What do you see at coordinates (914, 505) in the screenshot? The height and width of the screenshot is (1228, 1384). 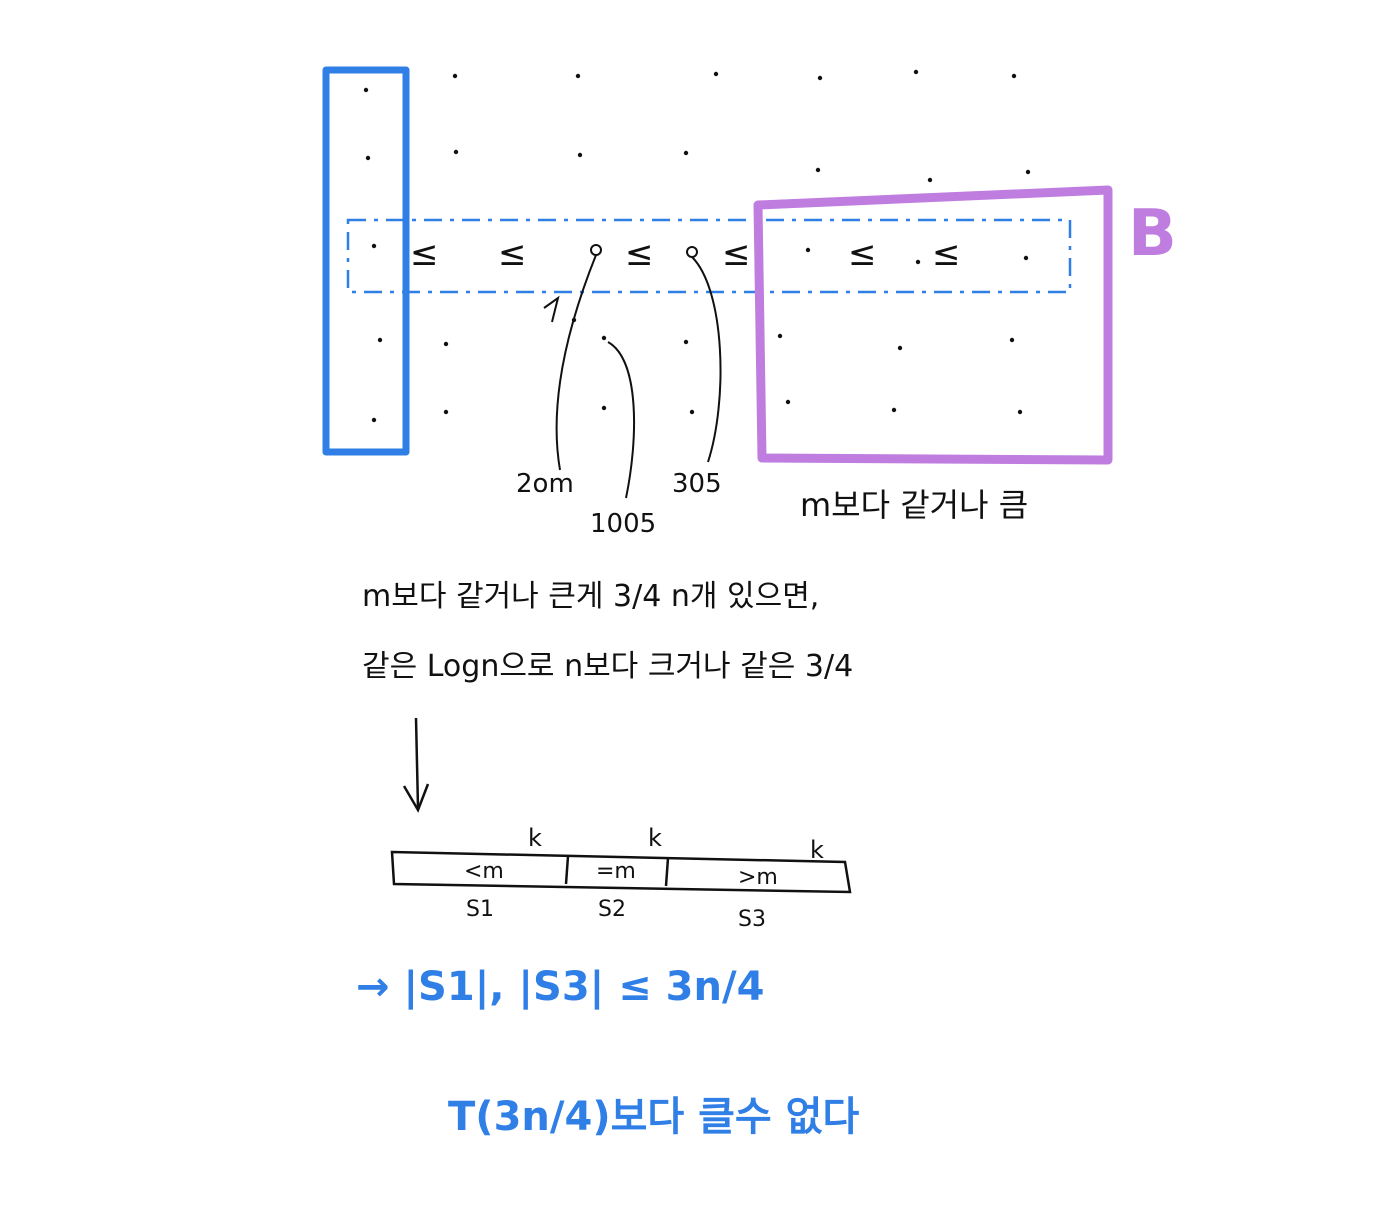 I see `label-region-note: m보다 같거나 큼` at bounding box center [914, 505].